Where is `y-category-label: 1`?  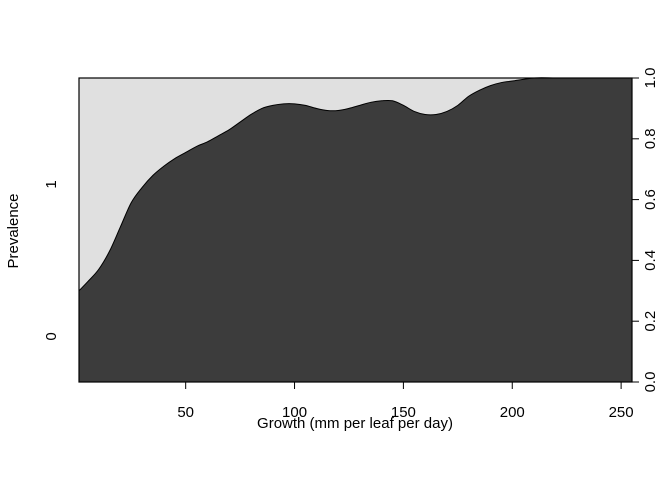 y-category-label: 1 is located at coordinates (51, 184).